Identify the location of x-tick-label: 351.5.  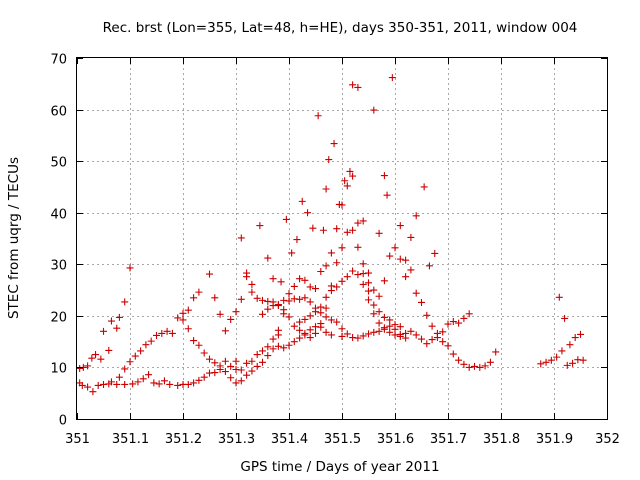
(342, 439).